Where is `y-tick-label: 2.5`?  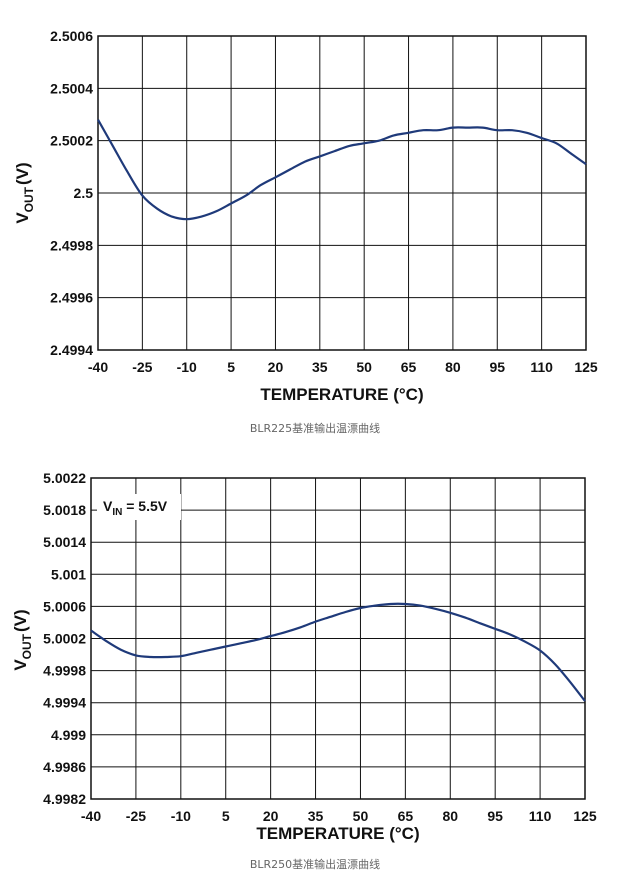 y-tick-label: 2.5 is located at coordinates (84, 193).